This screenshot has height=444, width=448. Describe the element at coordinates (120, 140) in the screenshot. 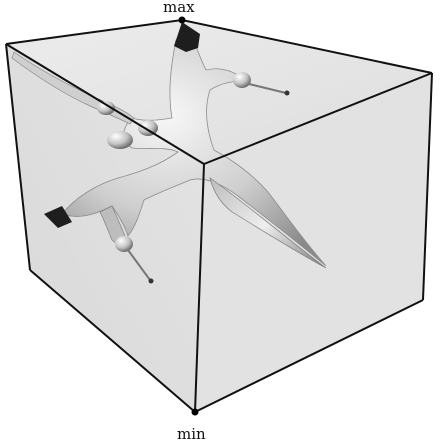

I see `isosurface-bulb-mid` at that location.